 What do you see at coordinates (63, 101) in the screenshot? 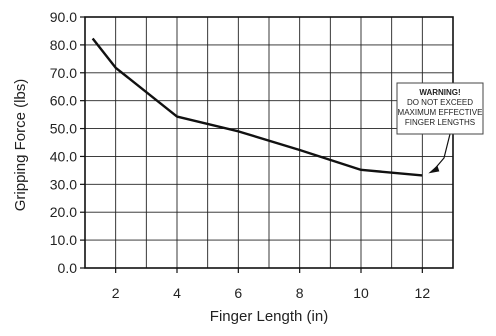
I see `y-tick-label: 60.0` at bounding box center [63, 101].